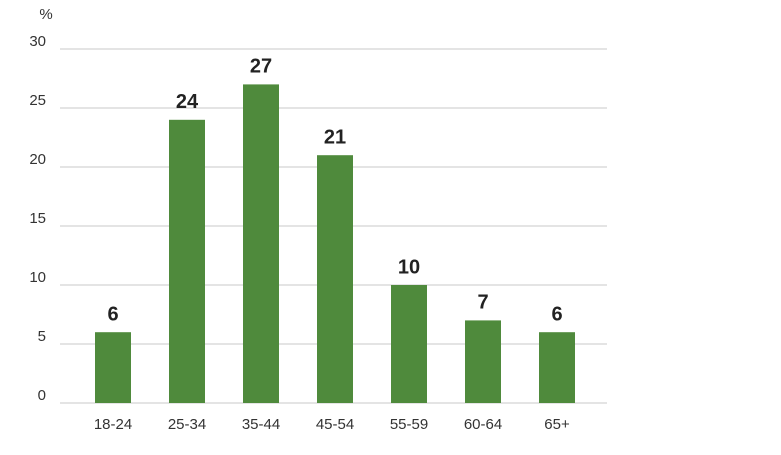  I want to click on y-tick-label: 10, so click(37, 277).